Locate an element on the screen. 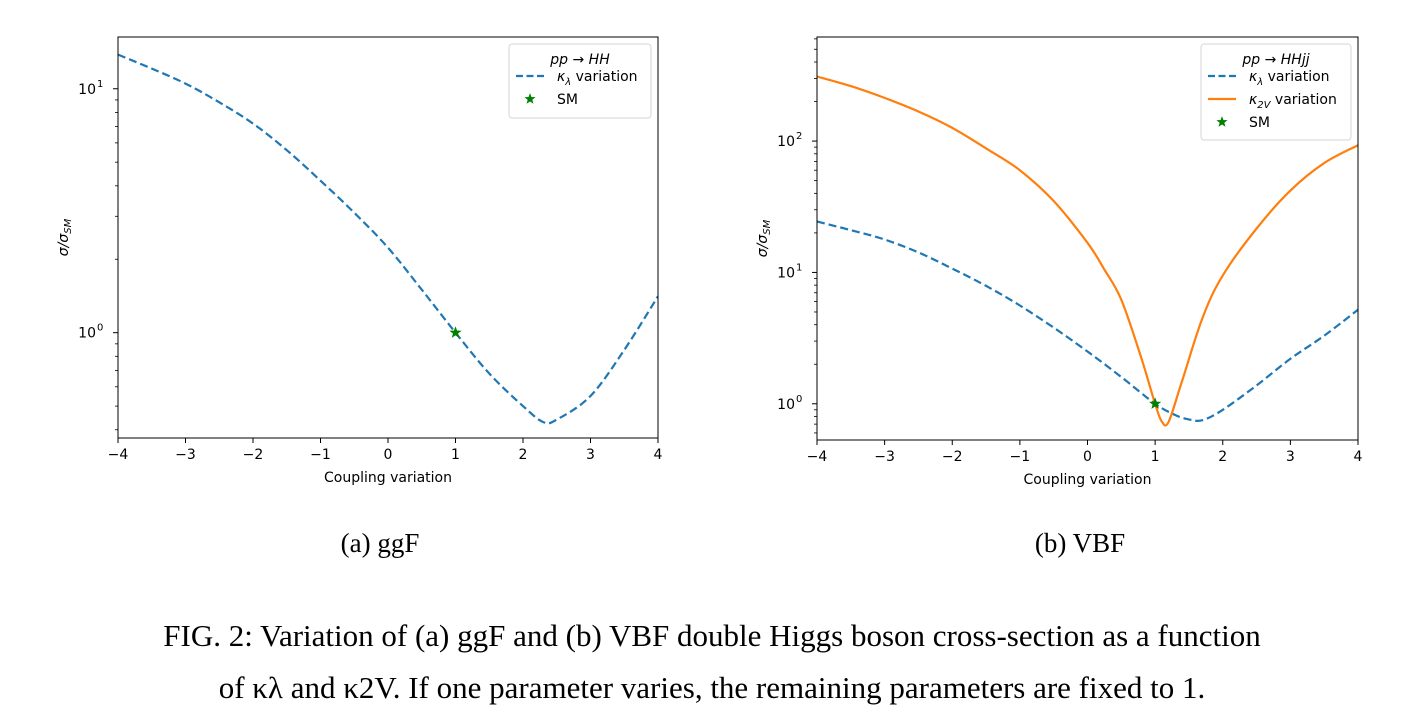  y-tick-exponent: 2 is located at coordinates (799, 136).